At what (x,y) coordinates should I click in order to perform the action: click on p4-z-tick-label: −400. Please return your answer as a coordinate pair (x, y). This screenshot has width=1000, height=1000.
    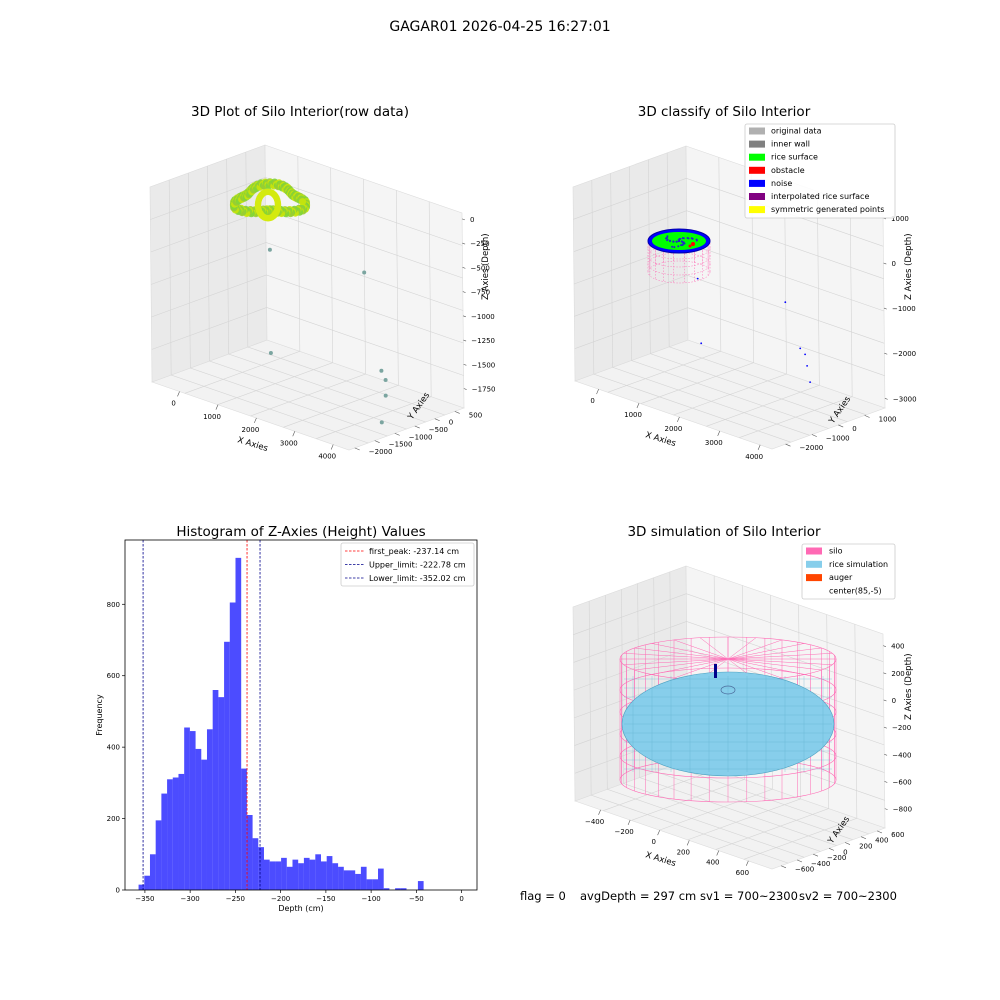
    Looking at the image, I should click on (901, 755).